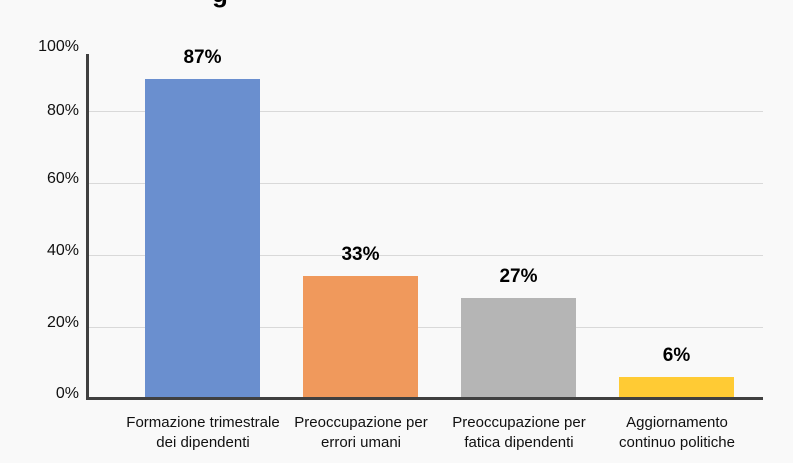 Image resolution: width=793 pixels, height=463 pixels. What do you see at coordinates (519, 422) in the screenshot?
I see `category-label-2-line-1: Preoccupazione per` at bounding box center [519, 422].